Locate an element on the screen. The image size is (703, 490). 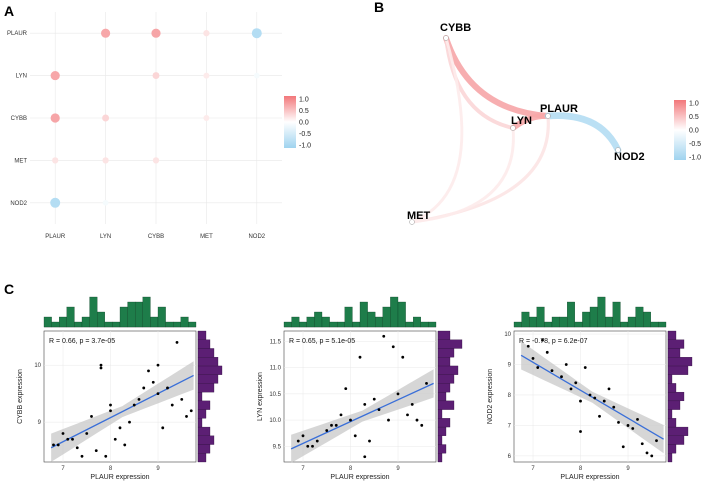
scatter-nod2-ytick: 10 is located at coordinates (507, 335).